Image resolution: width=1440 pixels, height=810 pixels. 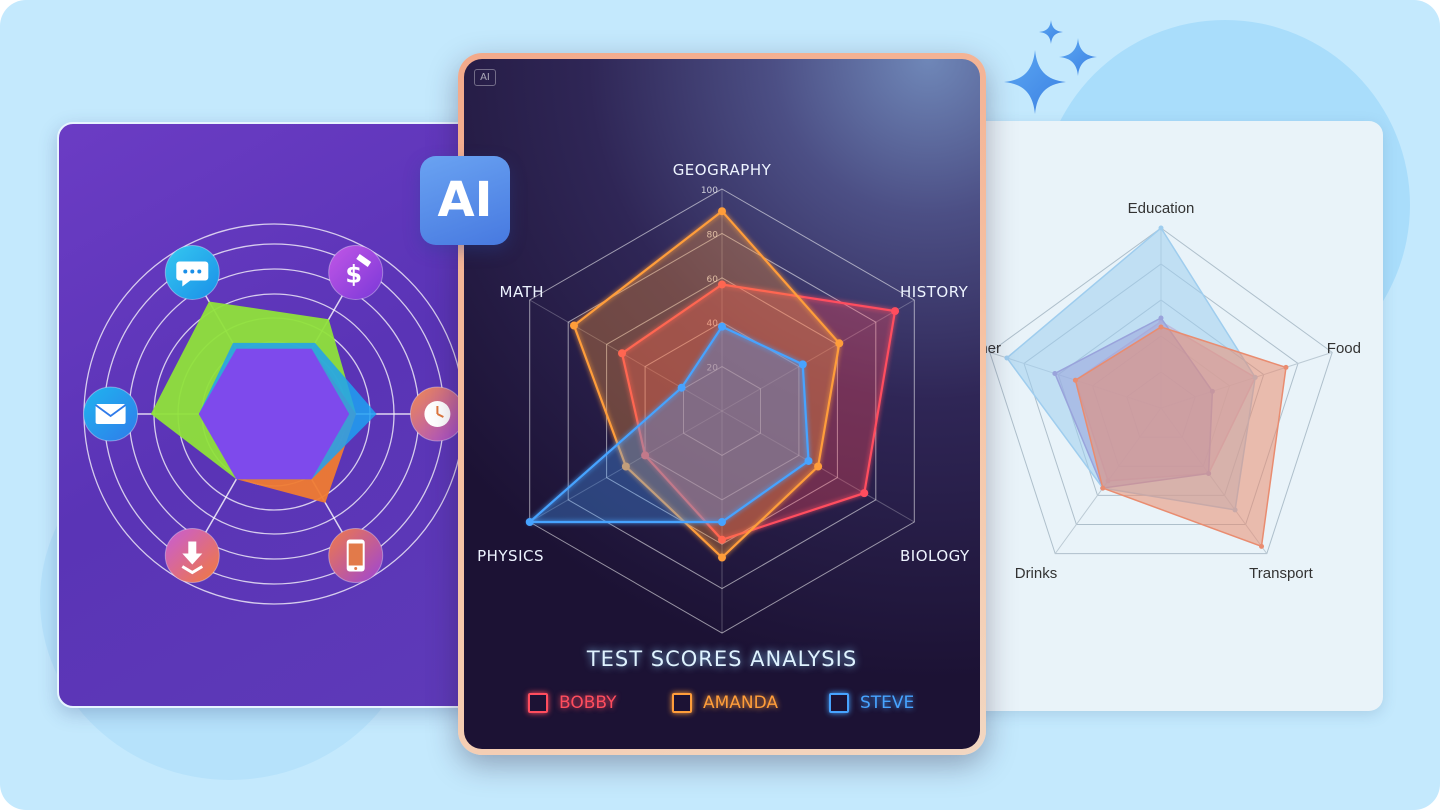 I want to click on axis-label-geography: GEOGRAPHY, so click(x=722, y=170).